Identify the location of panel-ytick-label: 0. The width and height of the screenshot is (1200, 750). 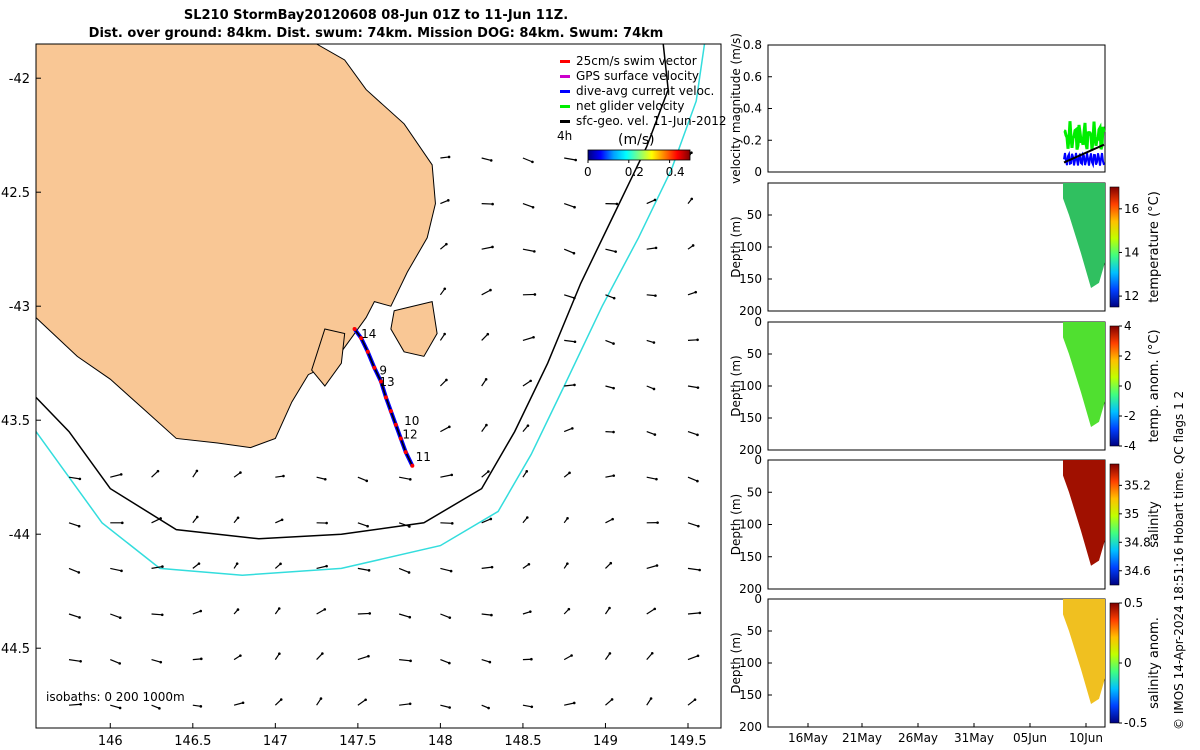
(758, 599).